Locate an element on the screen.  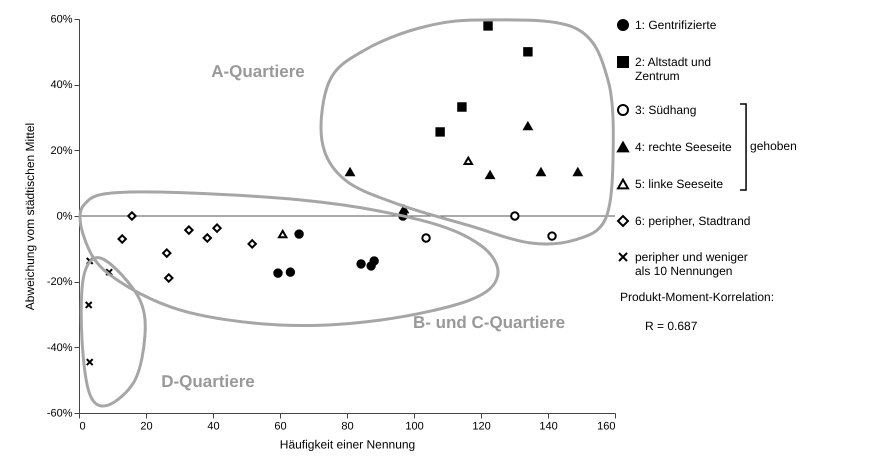
y-tick-label: 40% is located at coordinates (61, 85).